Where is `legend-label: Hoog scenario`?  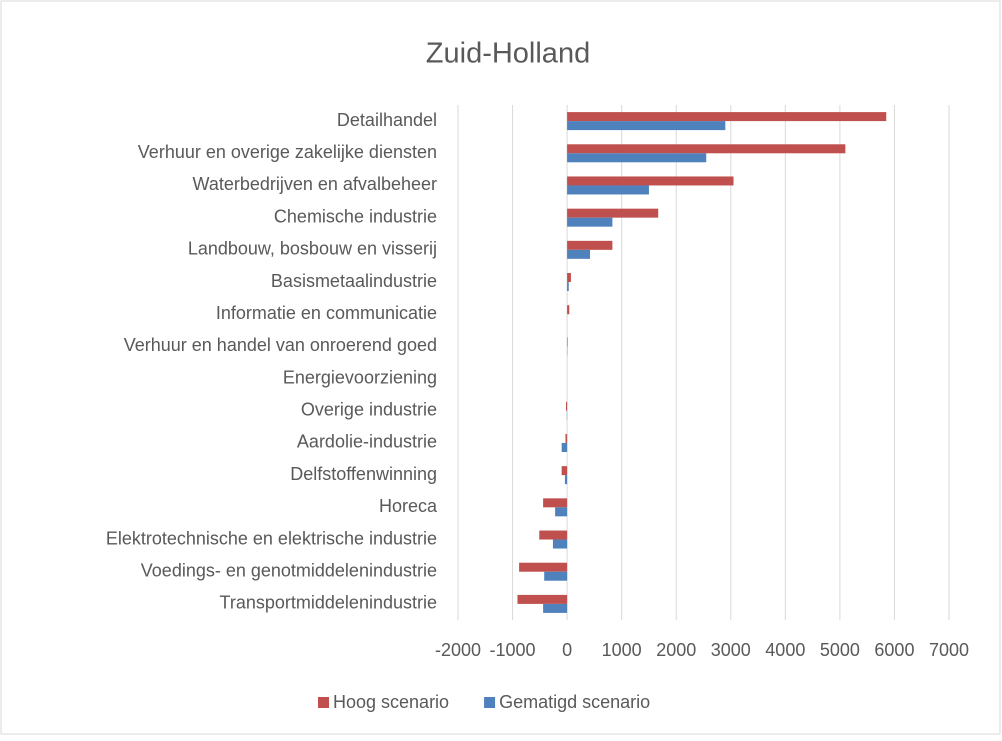 legend-label: Hoog scenario is located at coordinates (391, 702).